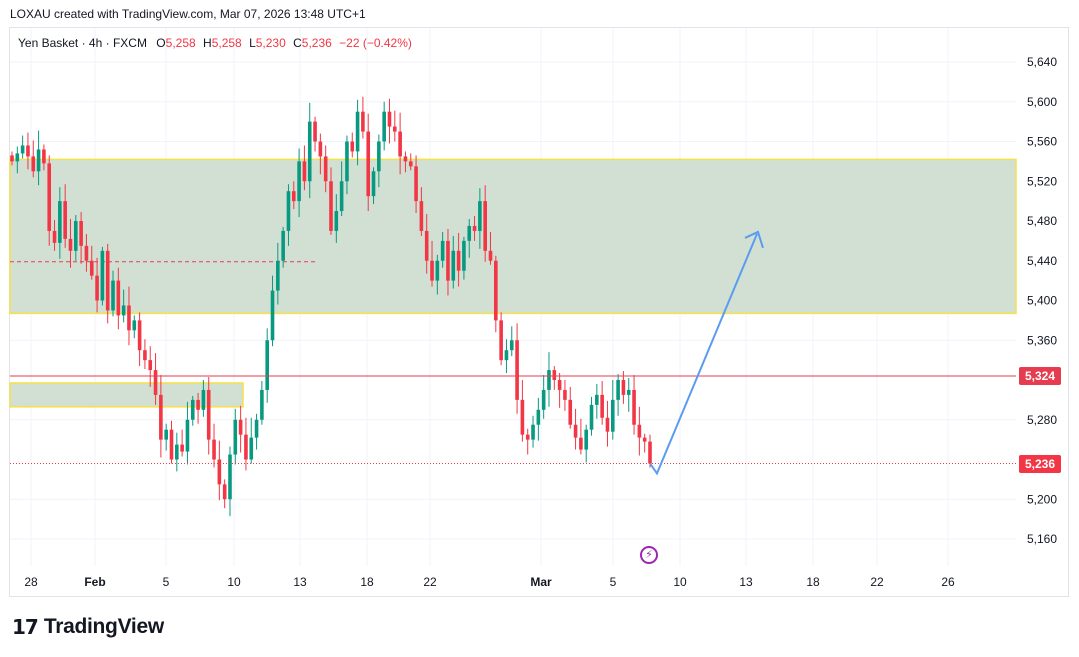 Image resolution: width=1079 pixels, height=657 pixels. What do you see at coordinates (300, 582) in the screenshot?
I see `time-tick-label: 13` at bounding box center [300, 582].